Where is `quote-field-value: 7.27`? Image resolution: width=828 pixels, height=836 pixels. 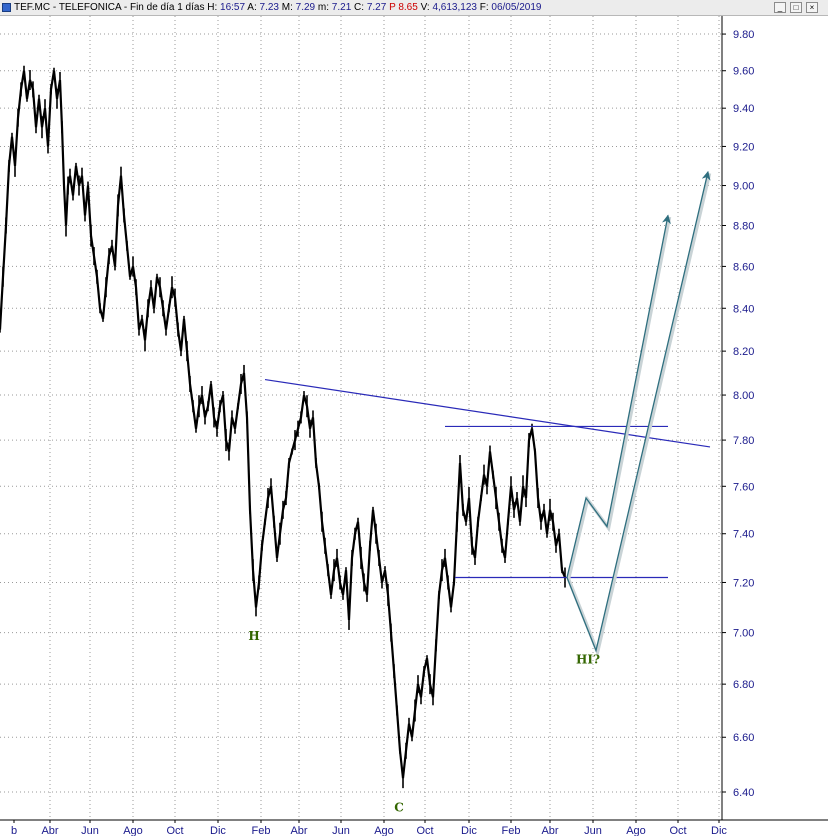
quote-field-value: 7.27 is located at coordinates (376, 7).